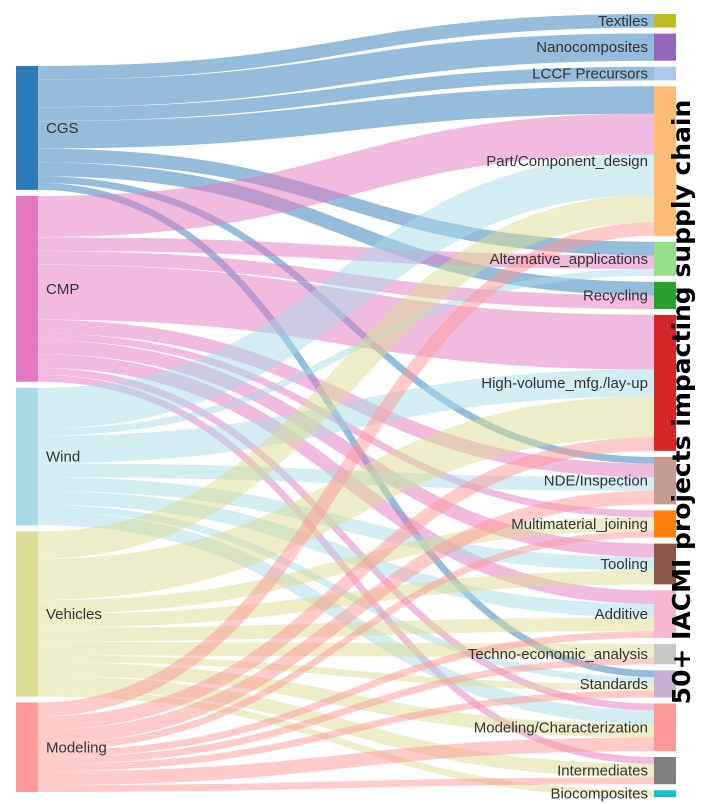 This screenshot has width=721, height=804. What do you see at coordinates (592, 47) in the screenshot?
I see `target-label-nanocomposites: Nanocomposites` at bounding box center [592, 47].